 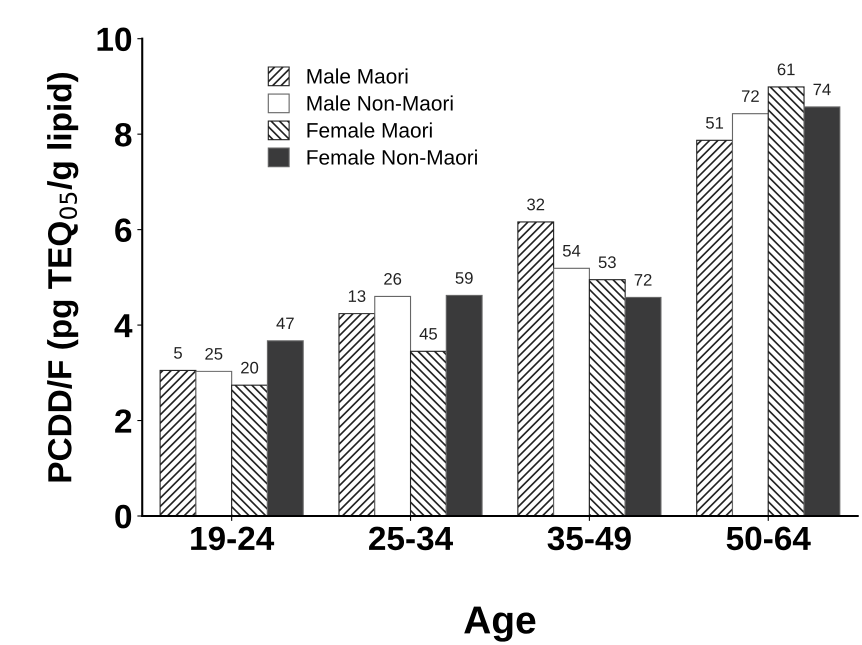 I want to click on annotation: 26, so click(x=393, y=279).